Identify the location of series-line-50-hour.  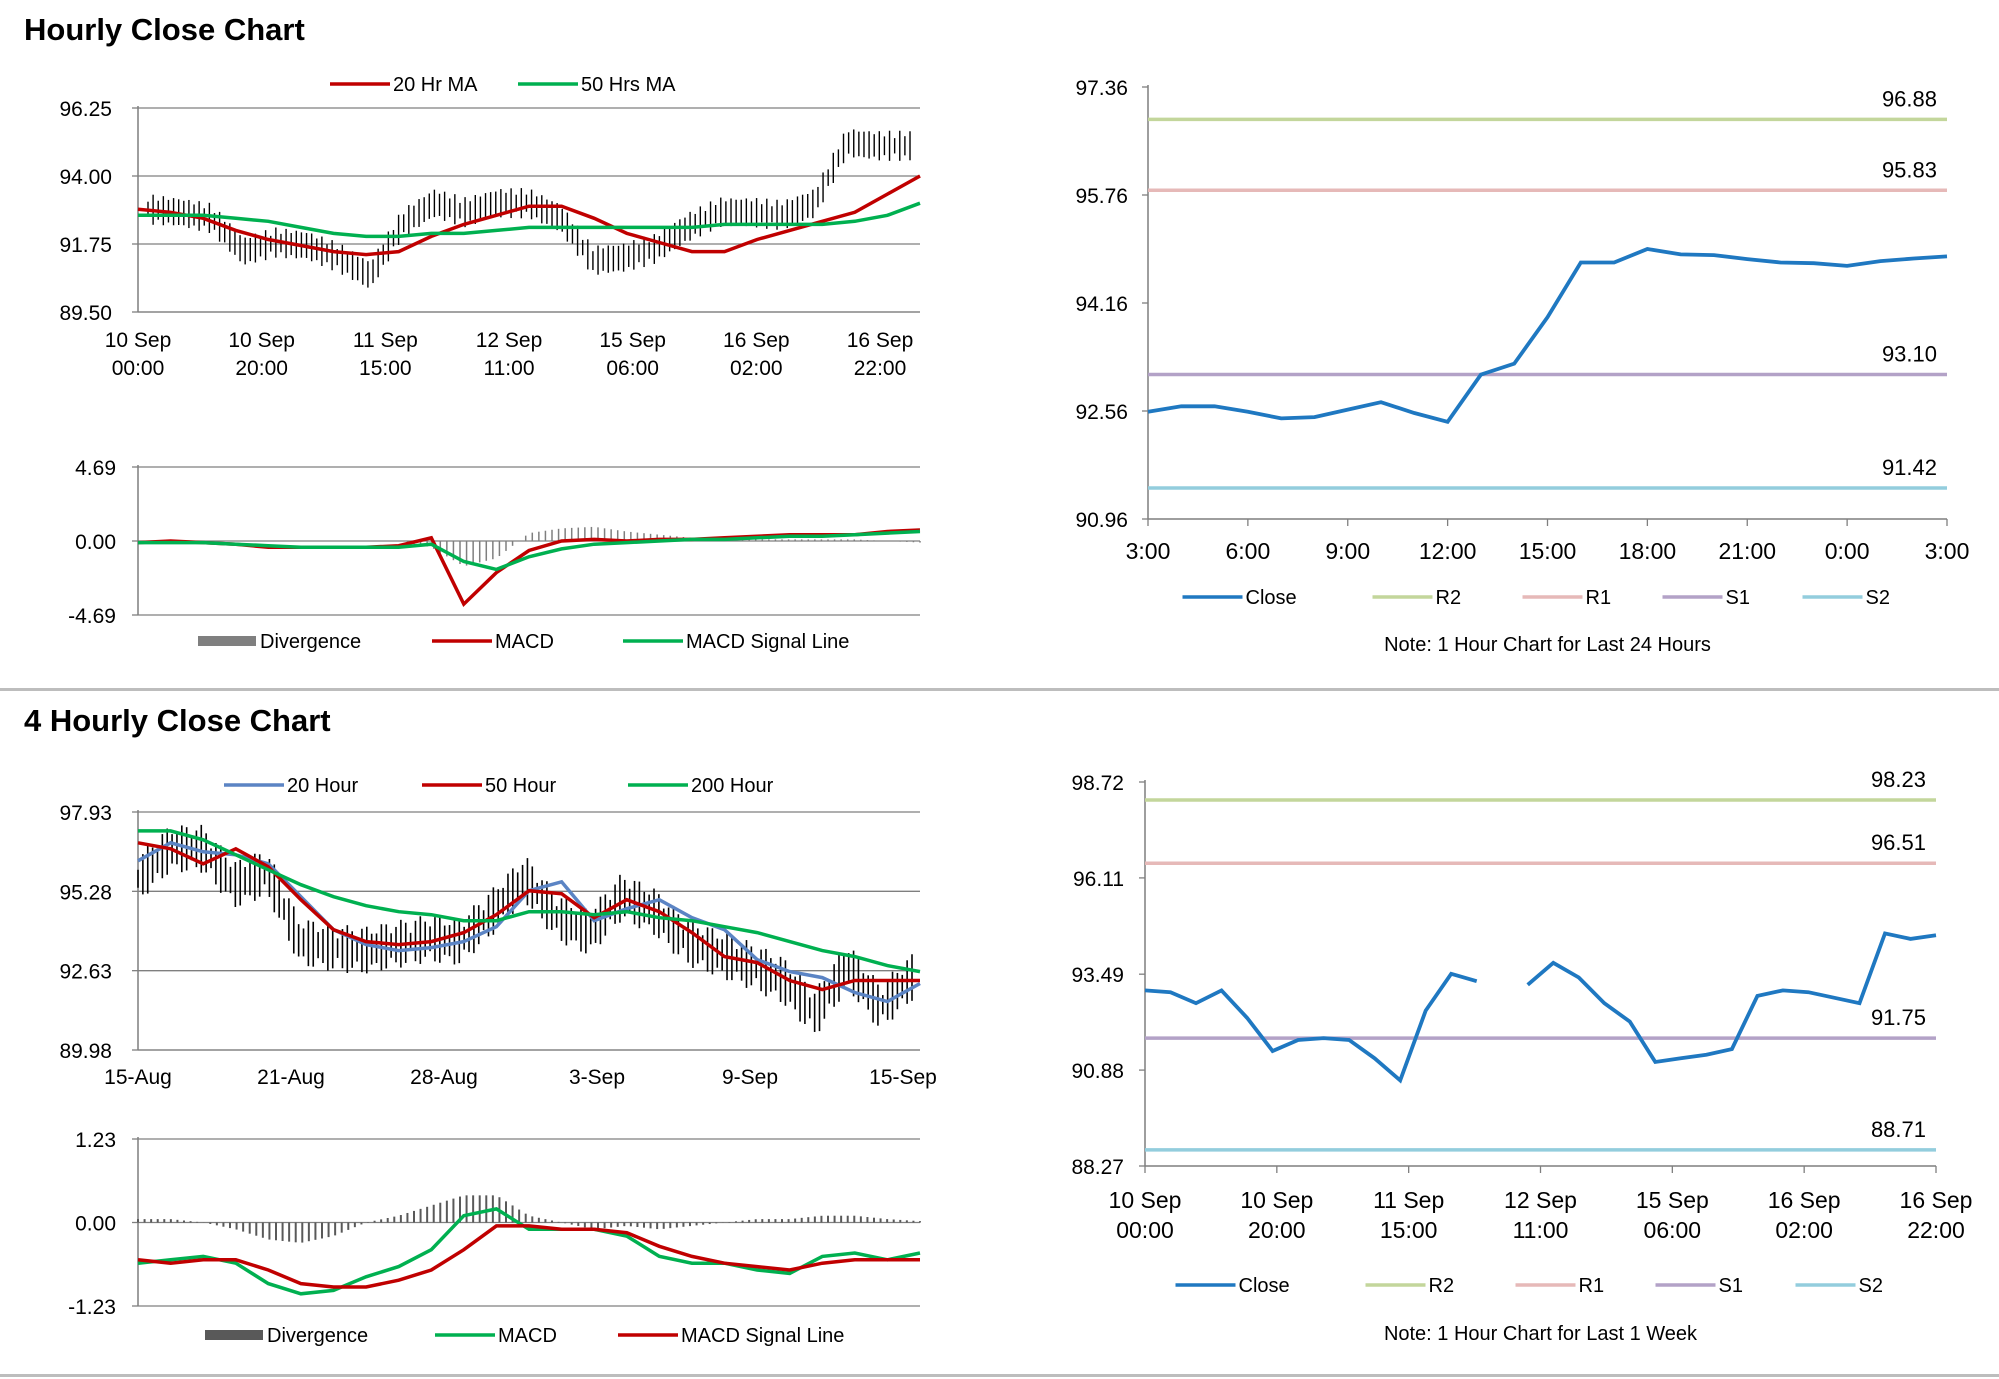
(528, 916).